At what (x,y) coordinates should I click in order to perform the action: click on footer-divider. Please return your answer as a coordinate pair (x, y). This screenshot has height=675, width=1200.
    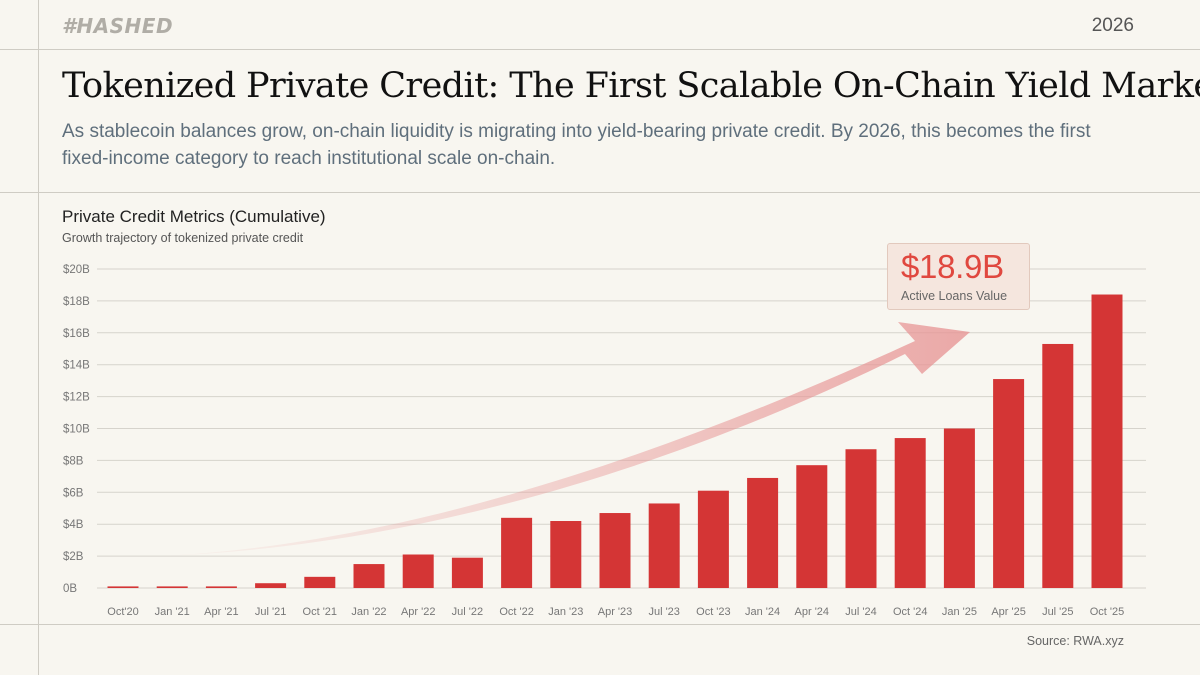
    Looking at the image, I should click on (600, 624).